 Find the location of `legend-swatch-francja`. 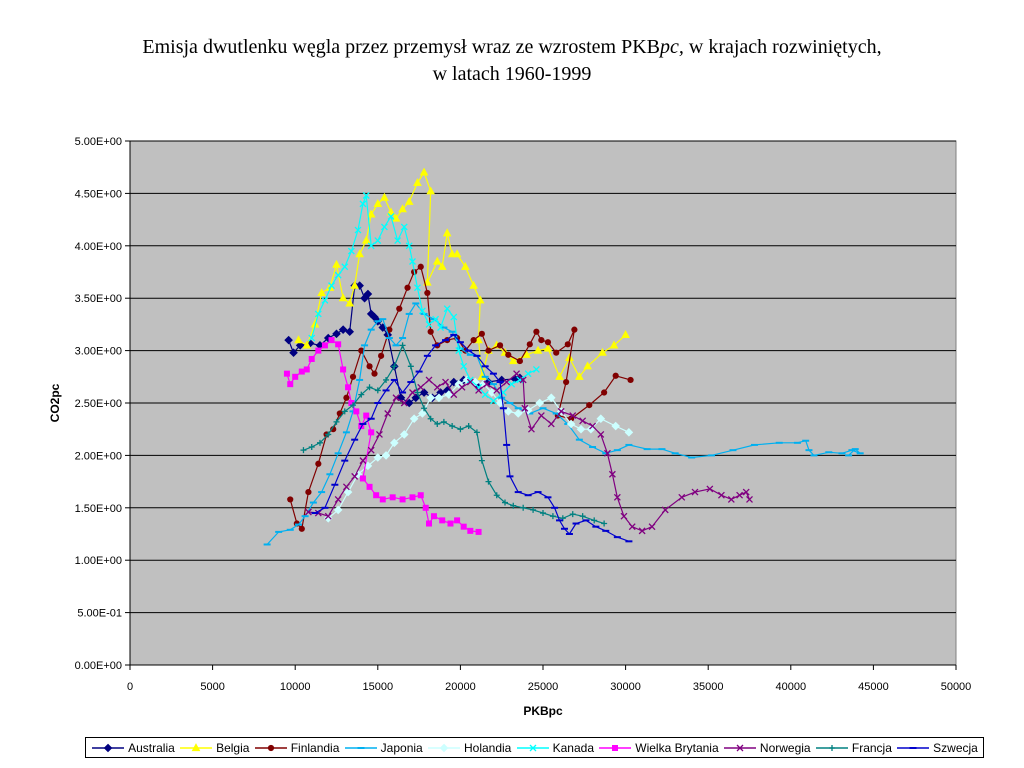

legend-swatch-francja is located at coordinates (831, 747).